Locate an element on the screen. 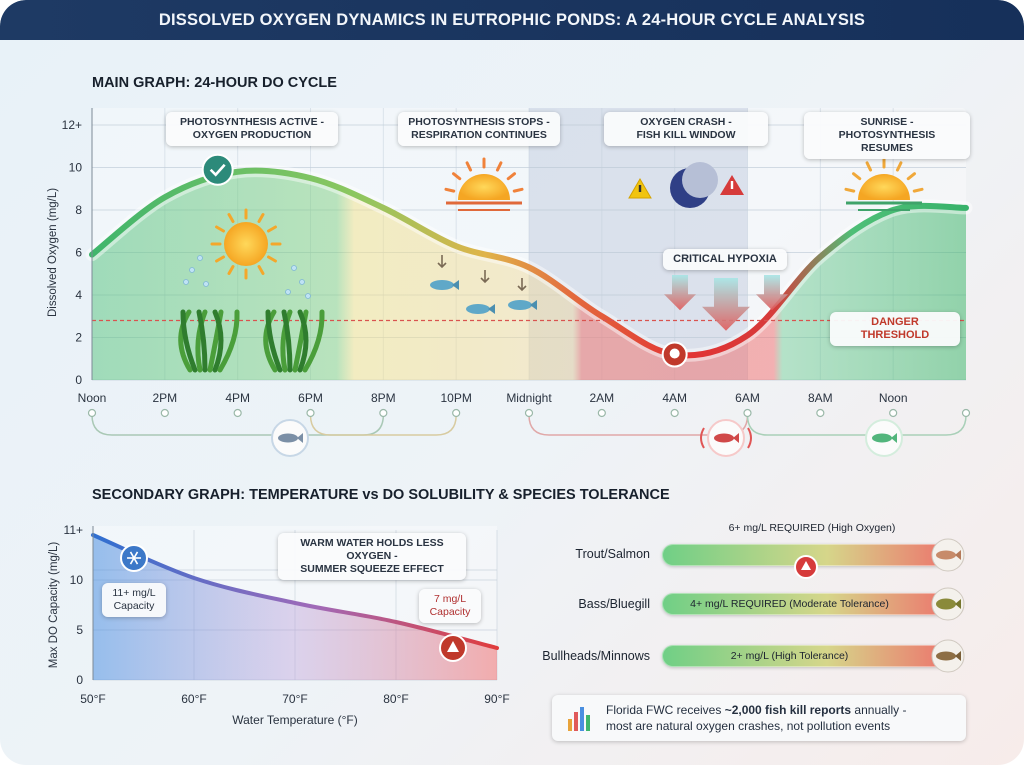  tolerance-bar-trout is located at coordinates (812, 555).